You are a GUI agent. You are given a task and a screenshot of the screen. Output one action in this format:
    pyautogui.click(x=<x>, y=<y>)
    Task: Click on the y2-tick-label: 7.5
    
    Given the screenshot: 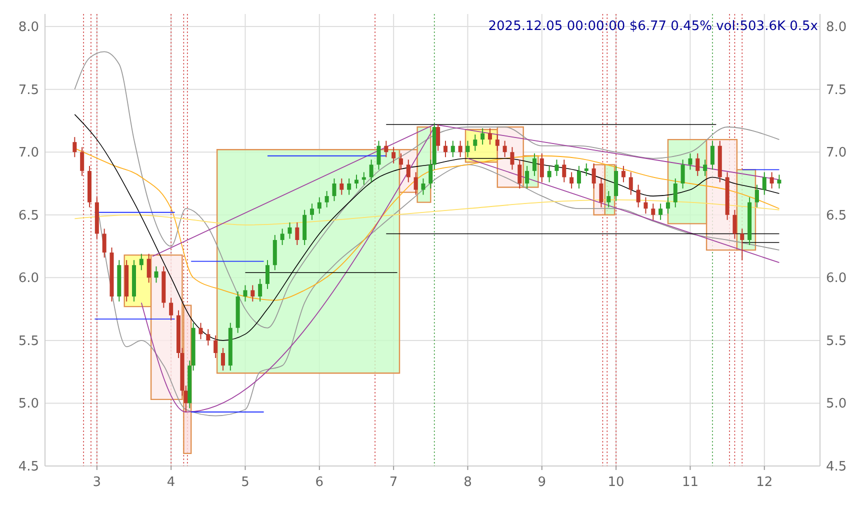 What is the action you would take?
    pyautogui.click(x=836, y=90)
    